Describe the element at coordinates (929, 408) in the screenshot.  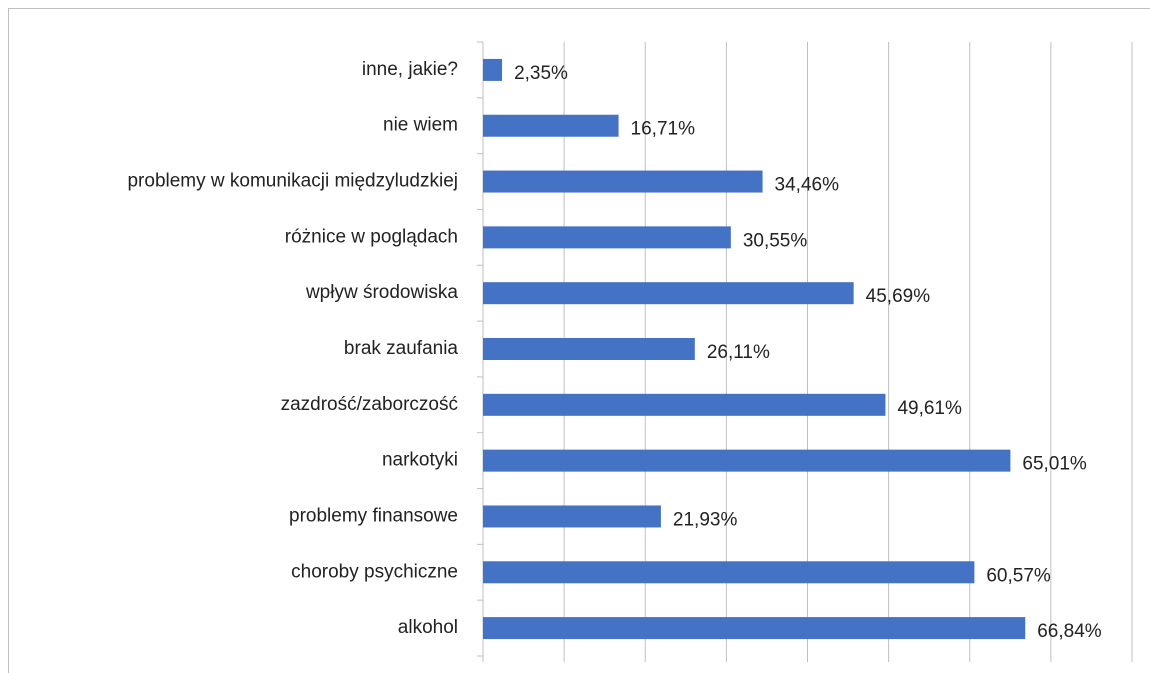
I see `data-label: 49,61%` at that location.